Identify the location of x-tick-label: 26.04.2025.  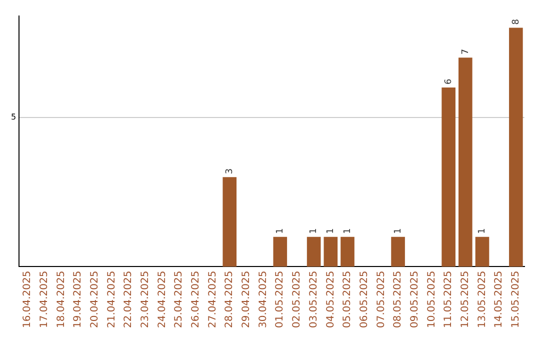
(196, 299).